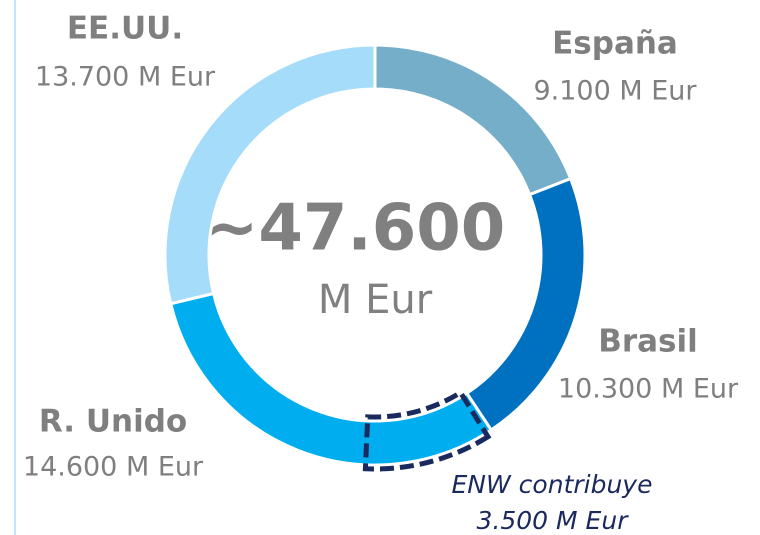  Describe the element at coordinates (375, 300) in the screenshot. I see `center-unit: M Eur` at that location.